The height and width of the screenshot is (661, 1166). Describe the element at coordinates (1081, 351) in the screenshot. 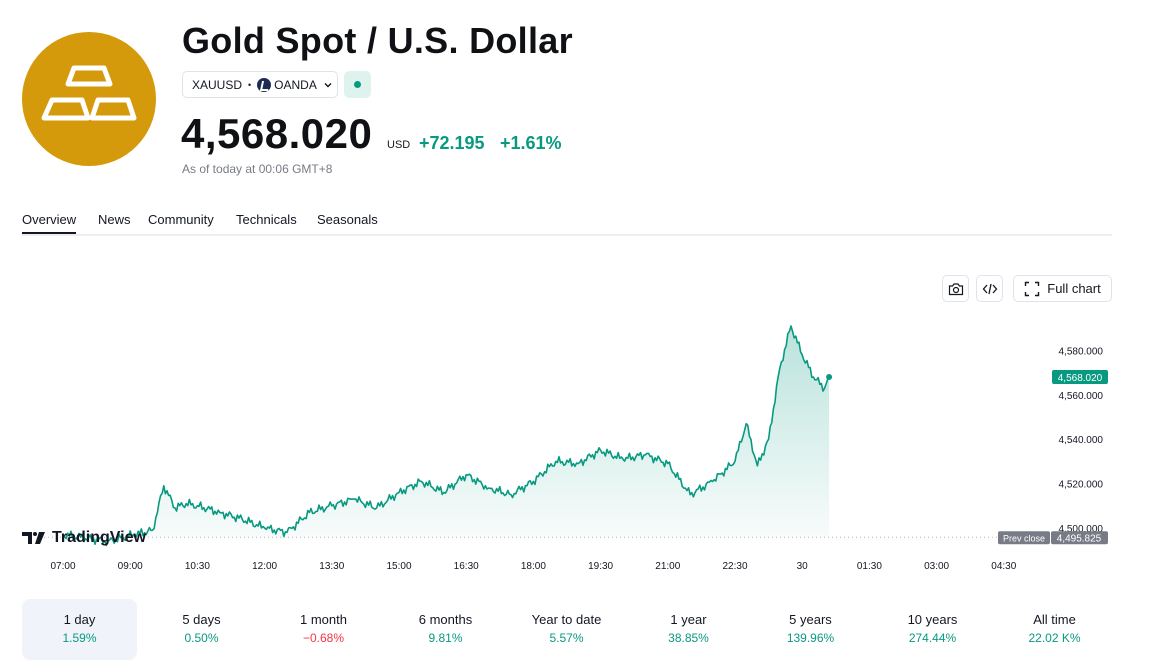

I see `y-tick-label: 4,580.000` at that location.